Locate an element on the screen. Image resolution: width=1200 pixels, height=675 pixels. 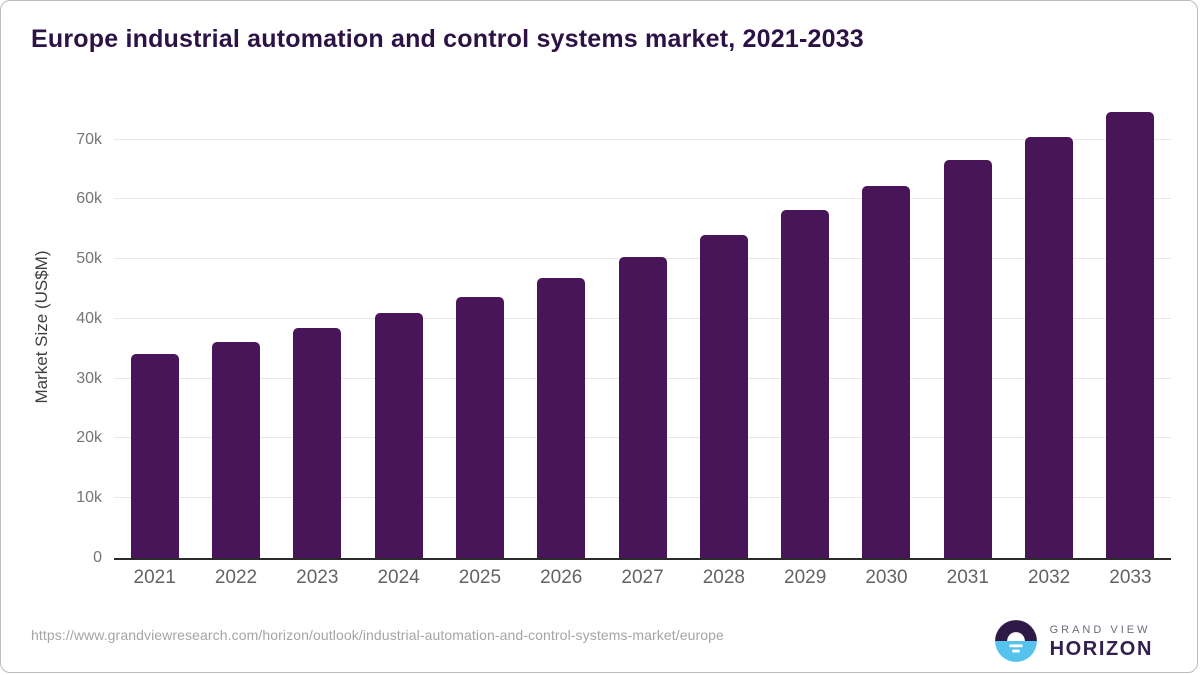
x-tick-label: 2027 is located at coordinates (642, 577).